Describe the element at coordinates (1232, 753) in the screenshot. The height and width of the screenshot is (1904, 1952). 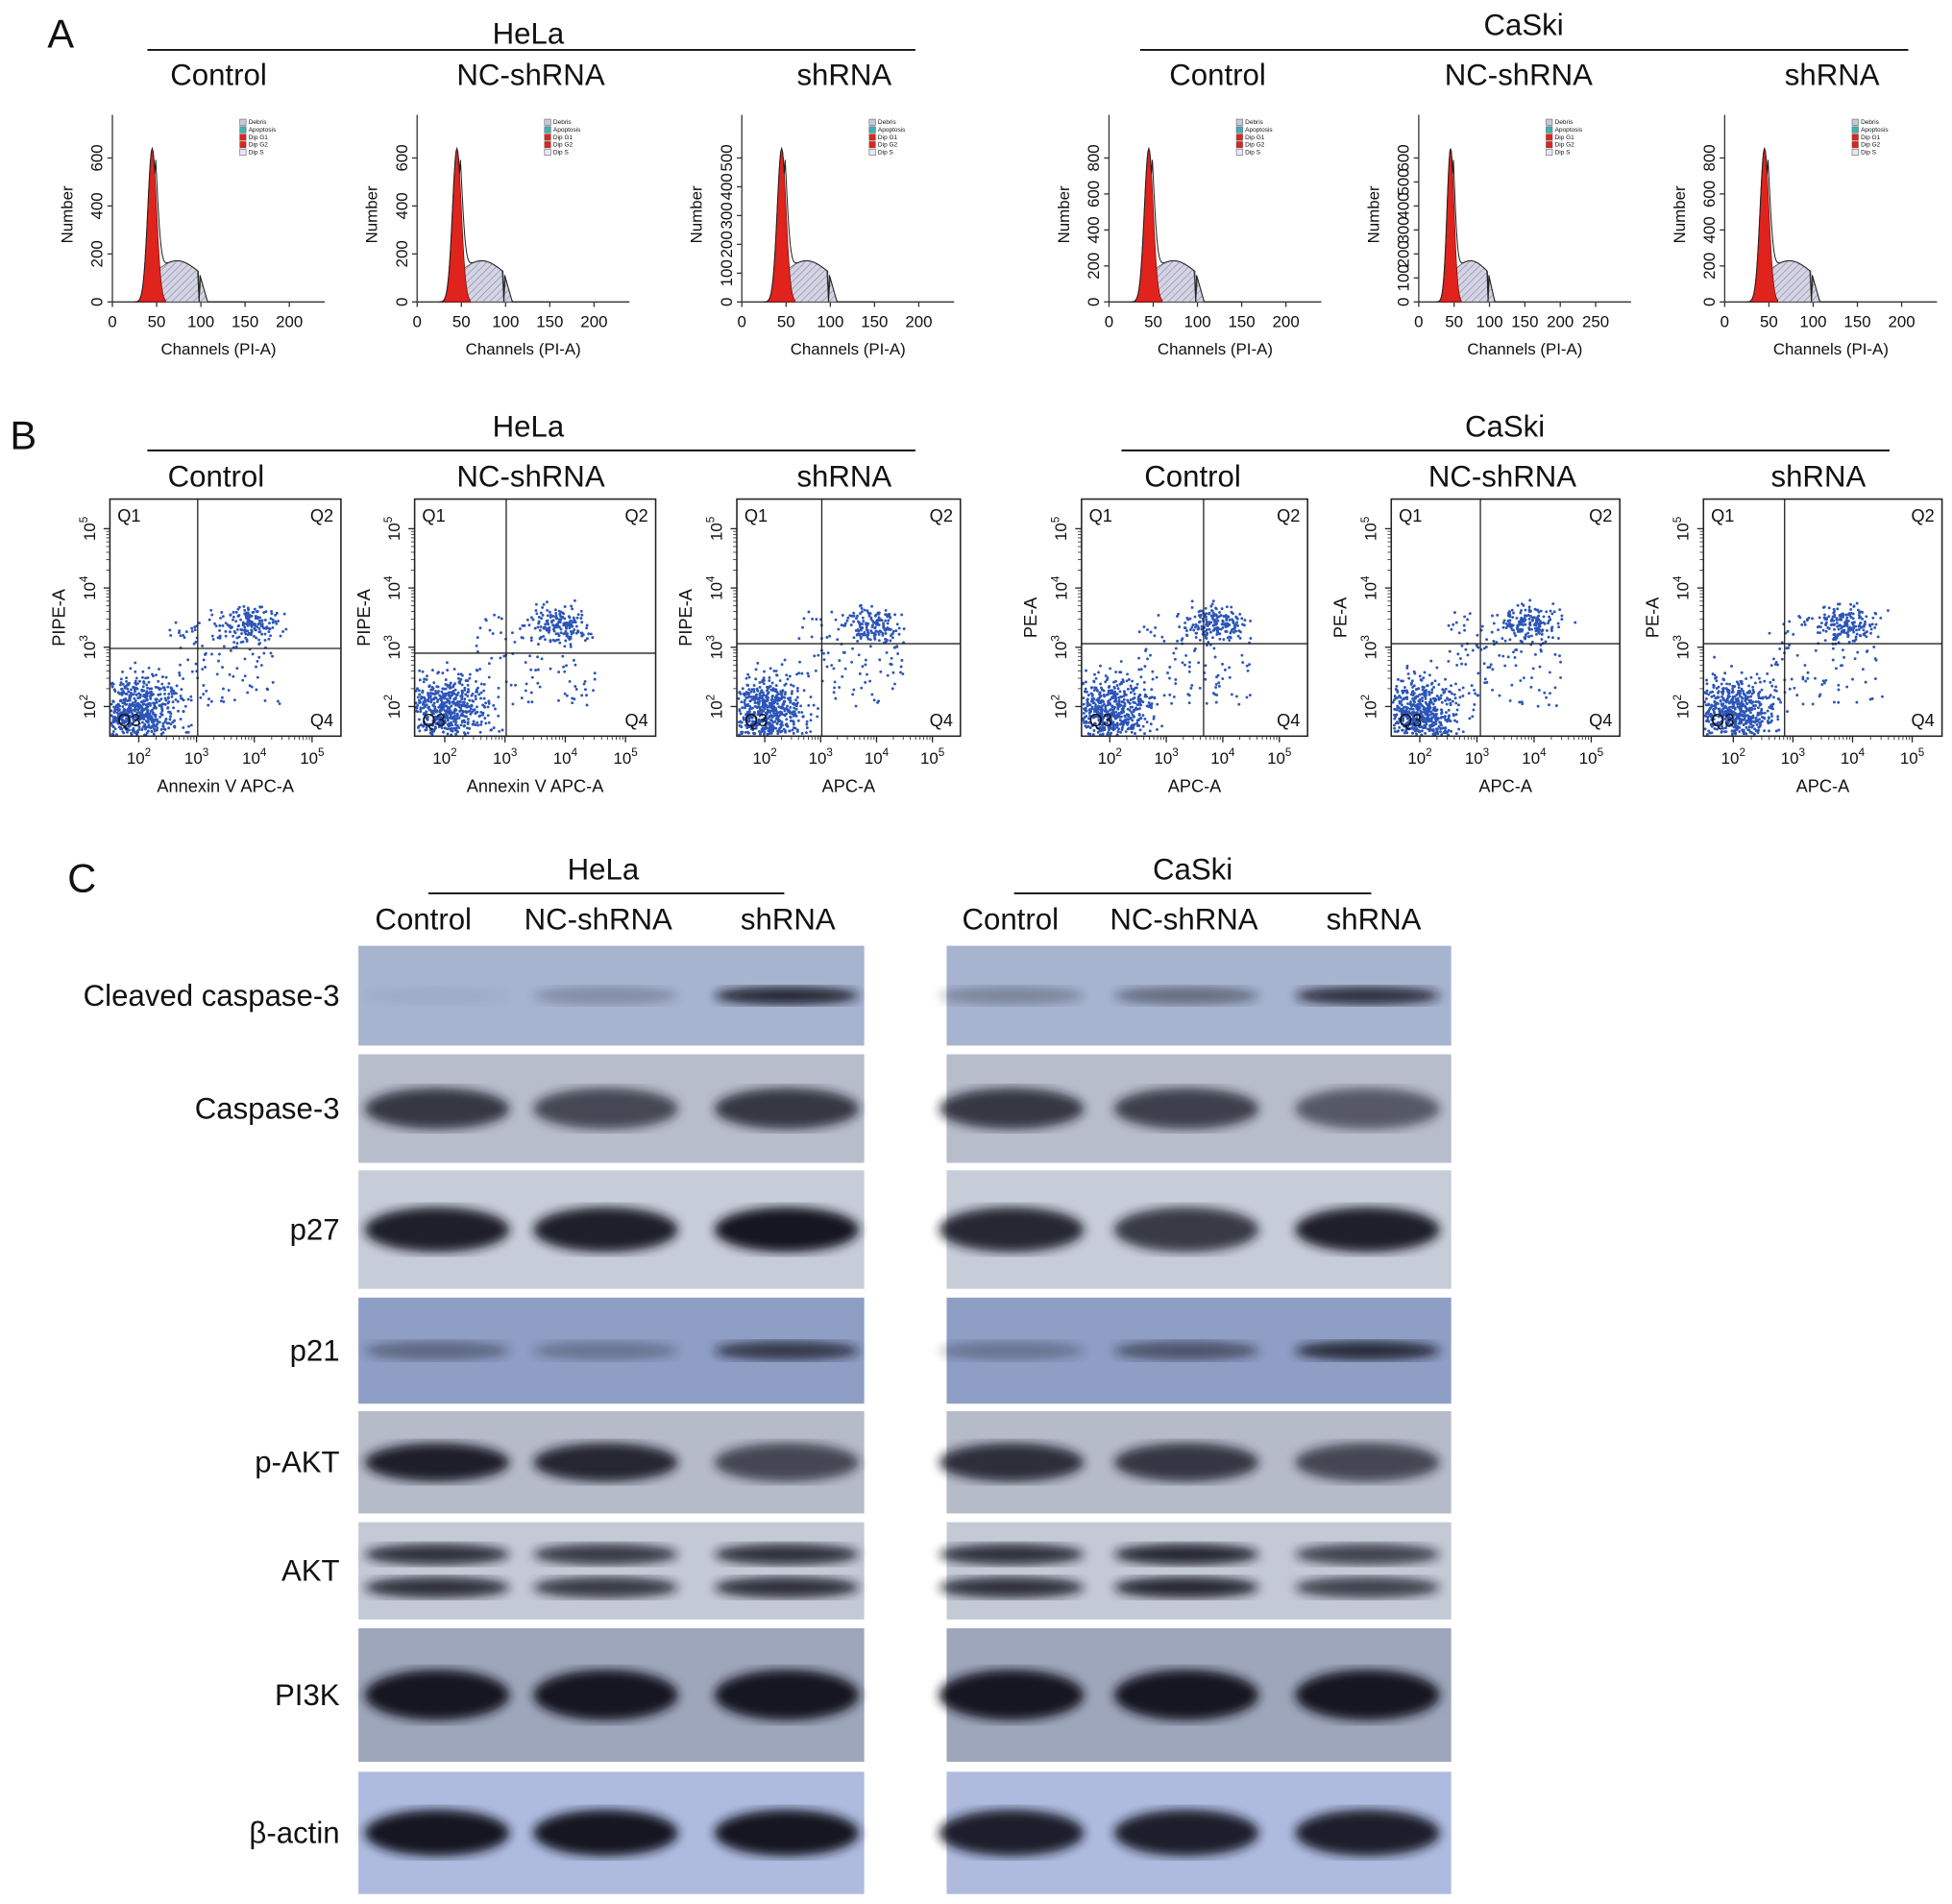
I see `tick-exponent: 4` at that location.